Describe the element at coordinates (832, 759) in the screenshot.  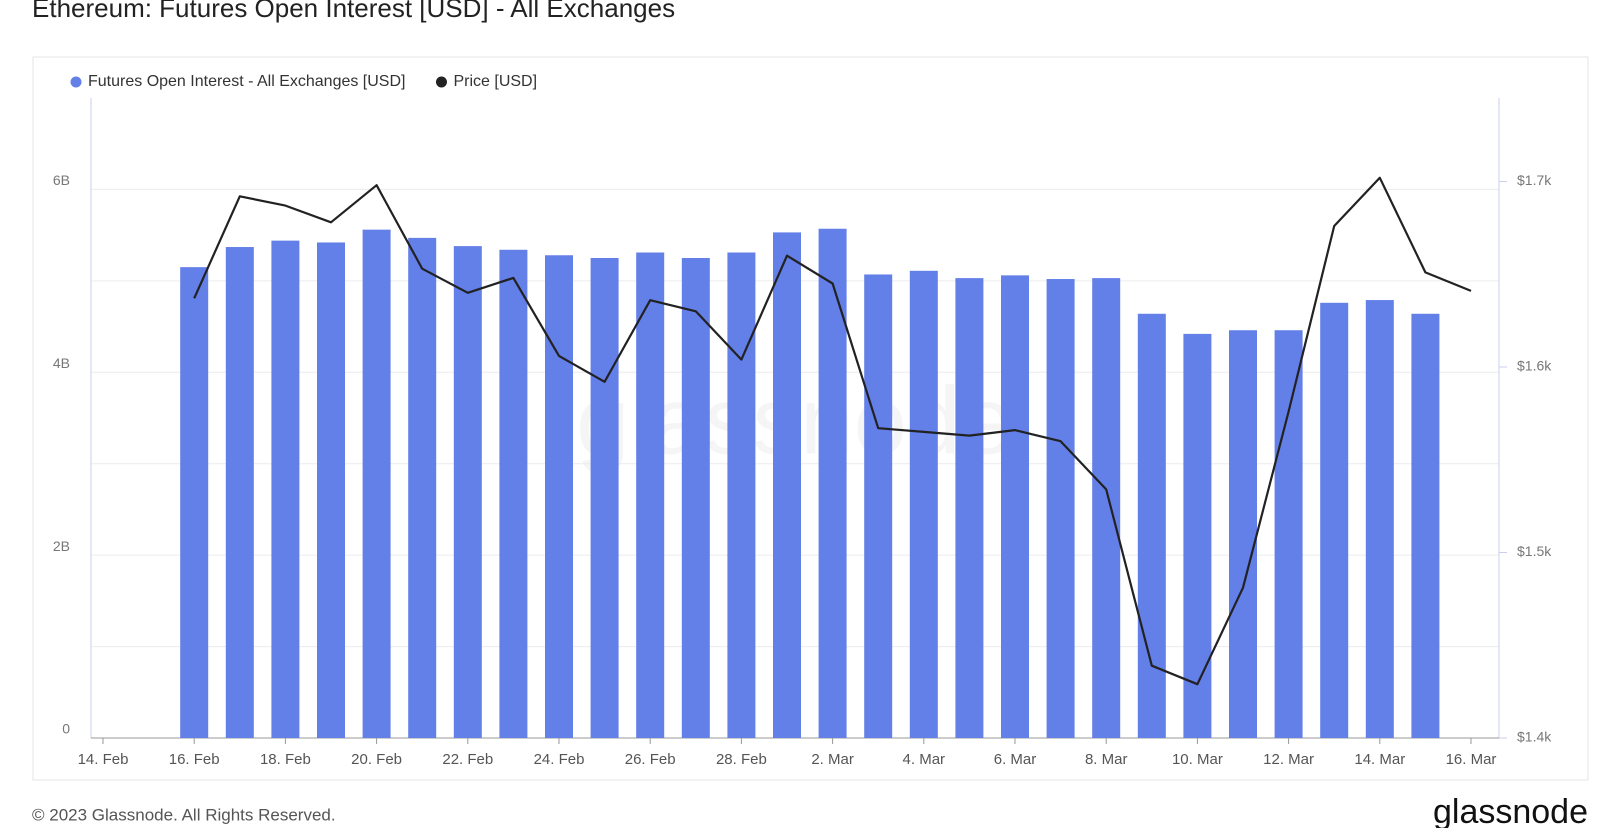
I see `x-tick-label: 2. Mar` at that location.